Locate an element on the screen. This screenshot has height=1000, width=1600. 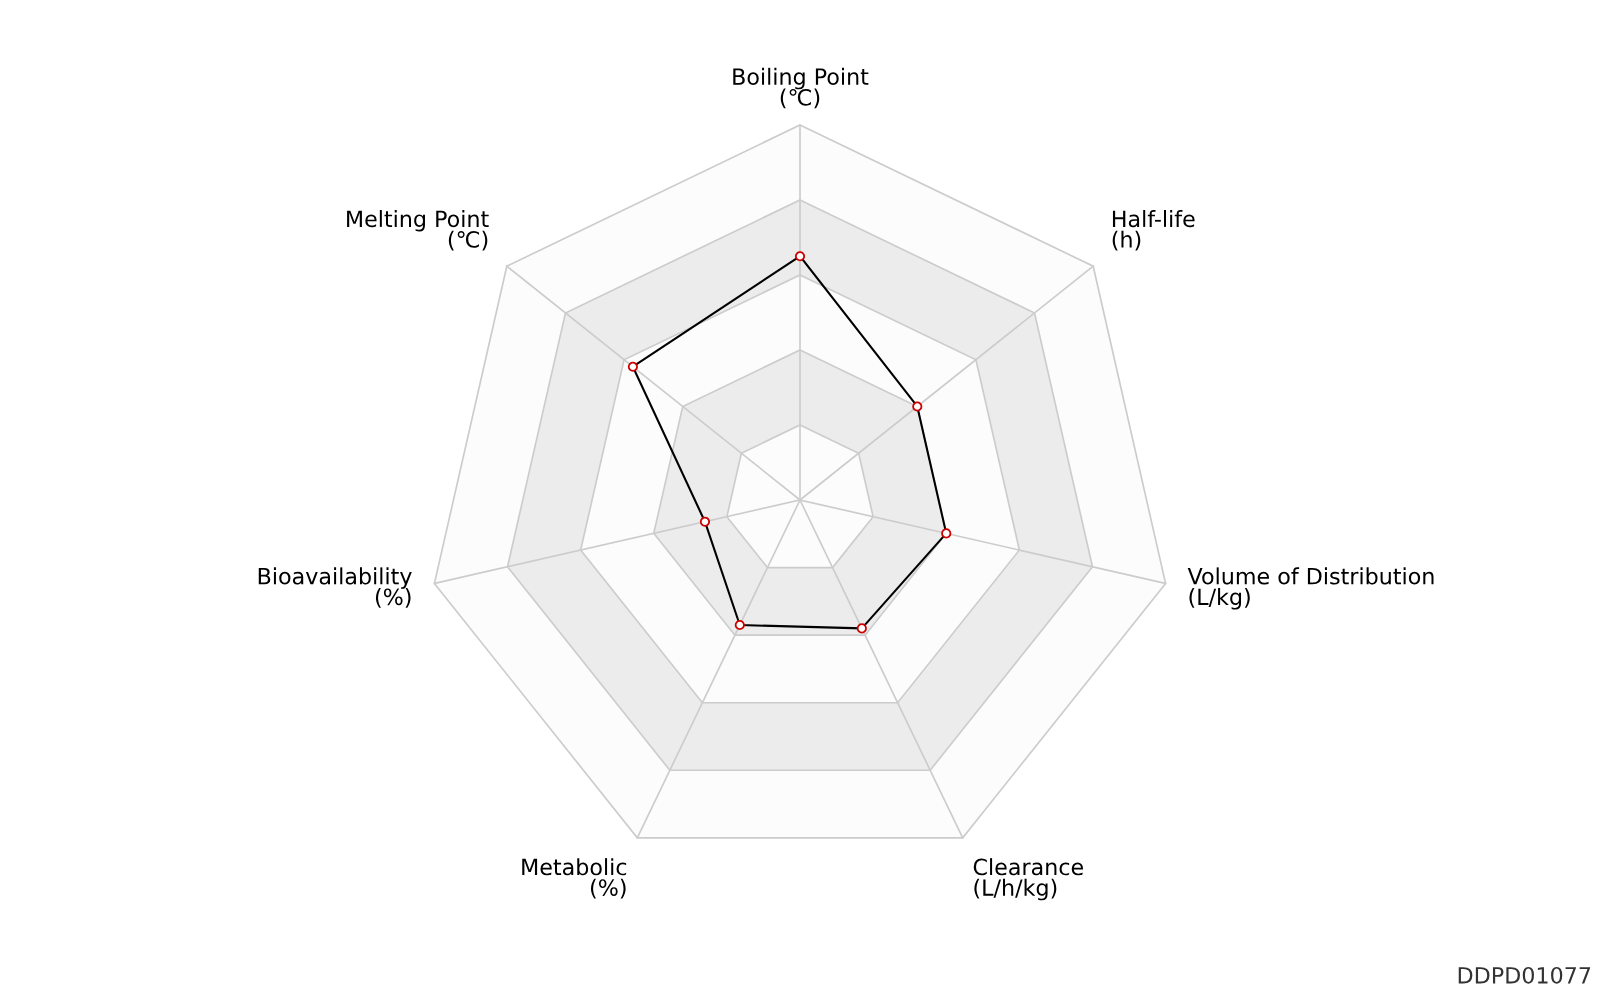
spoke-label: Metabolic (%) is located at coordinates (574, 878).